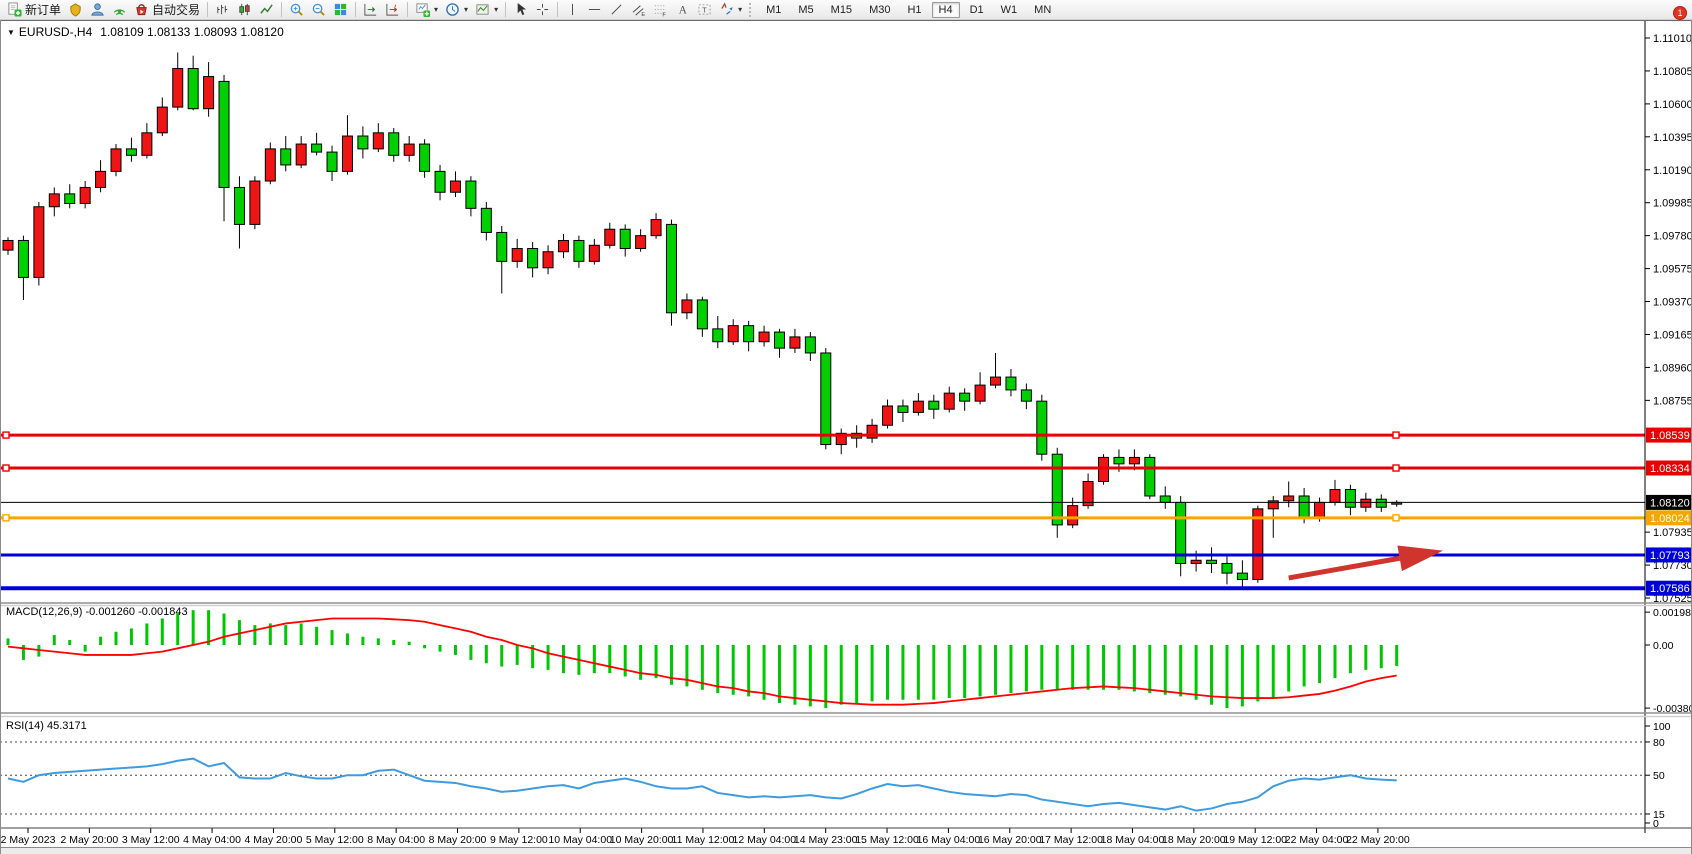 Image resolution: width=1692 pixels, height=854 pixels. I want to click on timeframe-h4-button: H4, so click(945, 9).